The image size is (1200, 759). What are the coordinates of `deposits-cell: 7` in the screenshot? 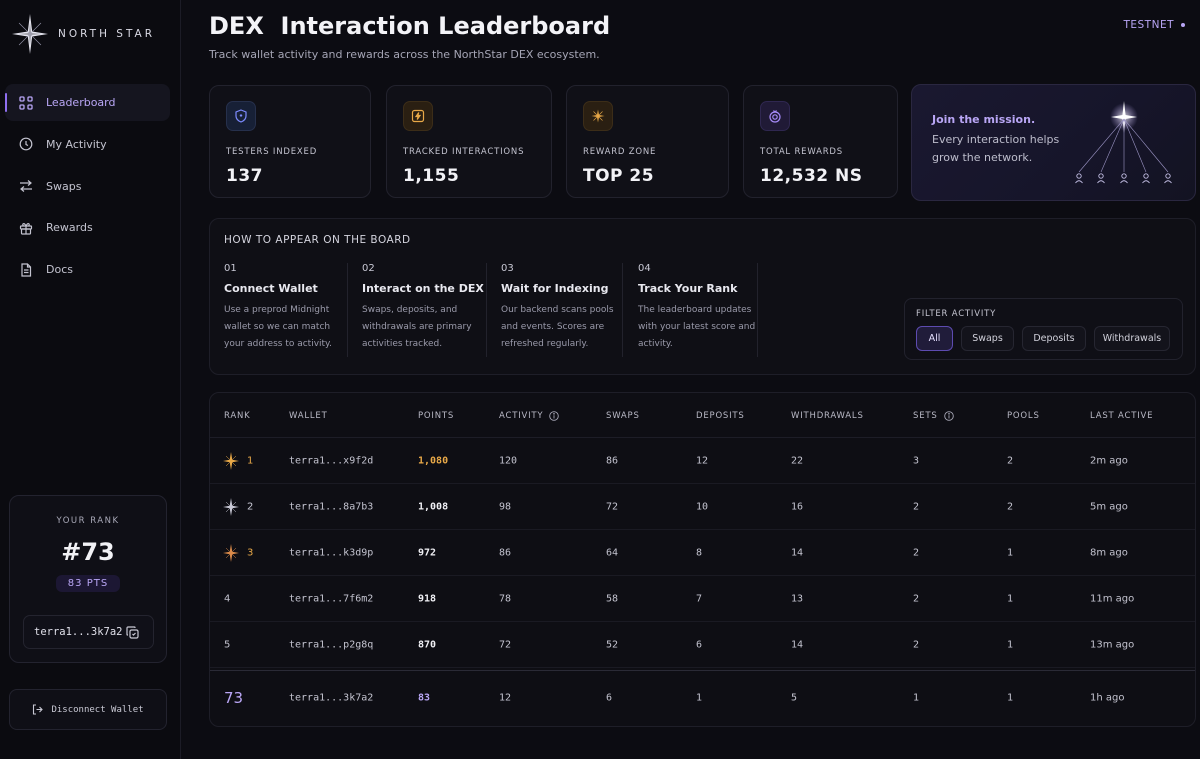 It's located at (699, 598).